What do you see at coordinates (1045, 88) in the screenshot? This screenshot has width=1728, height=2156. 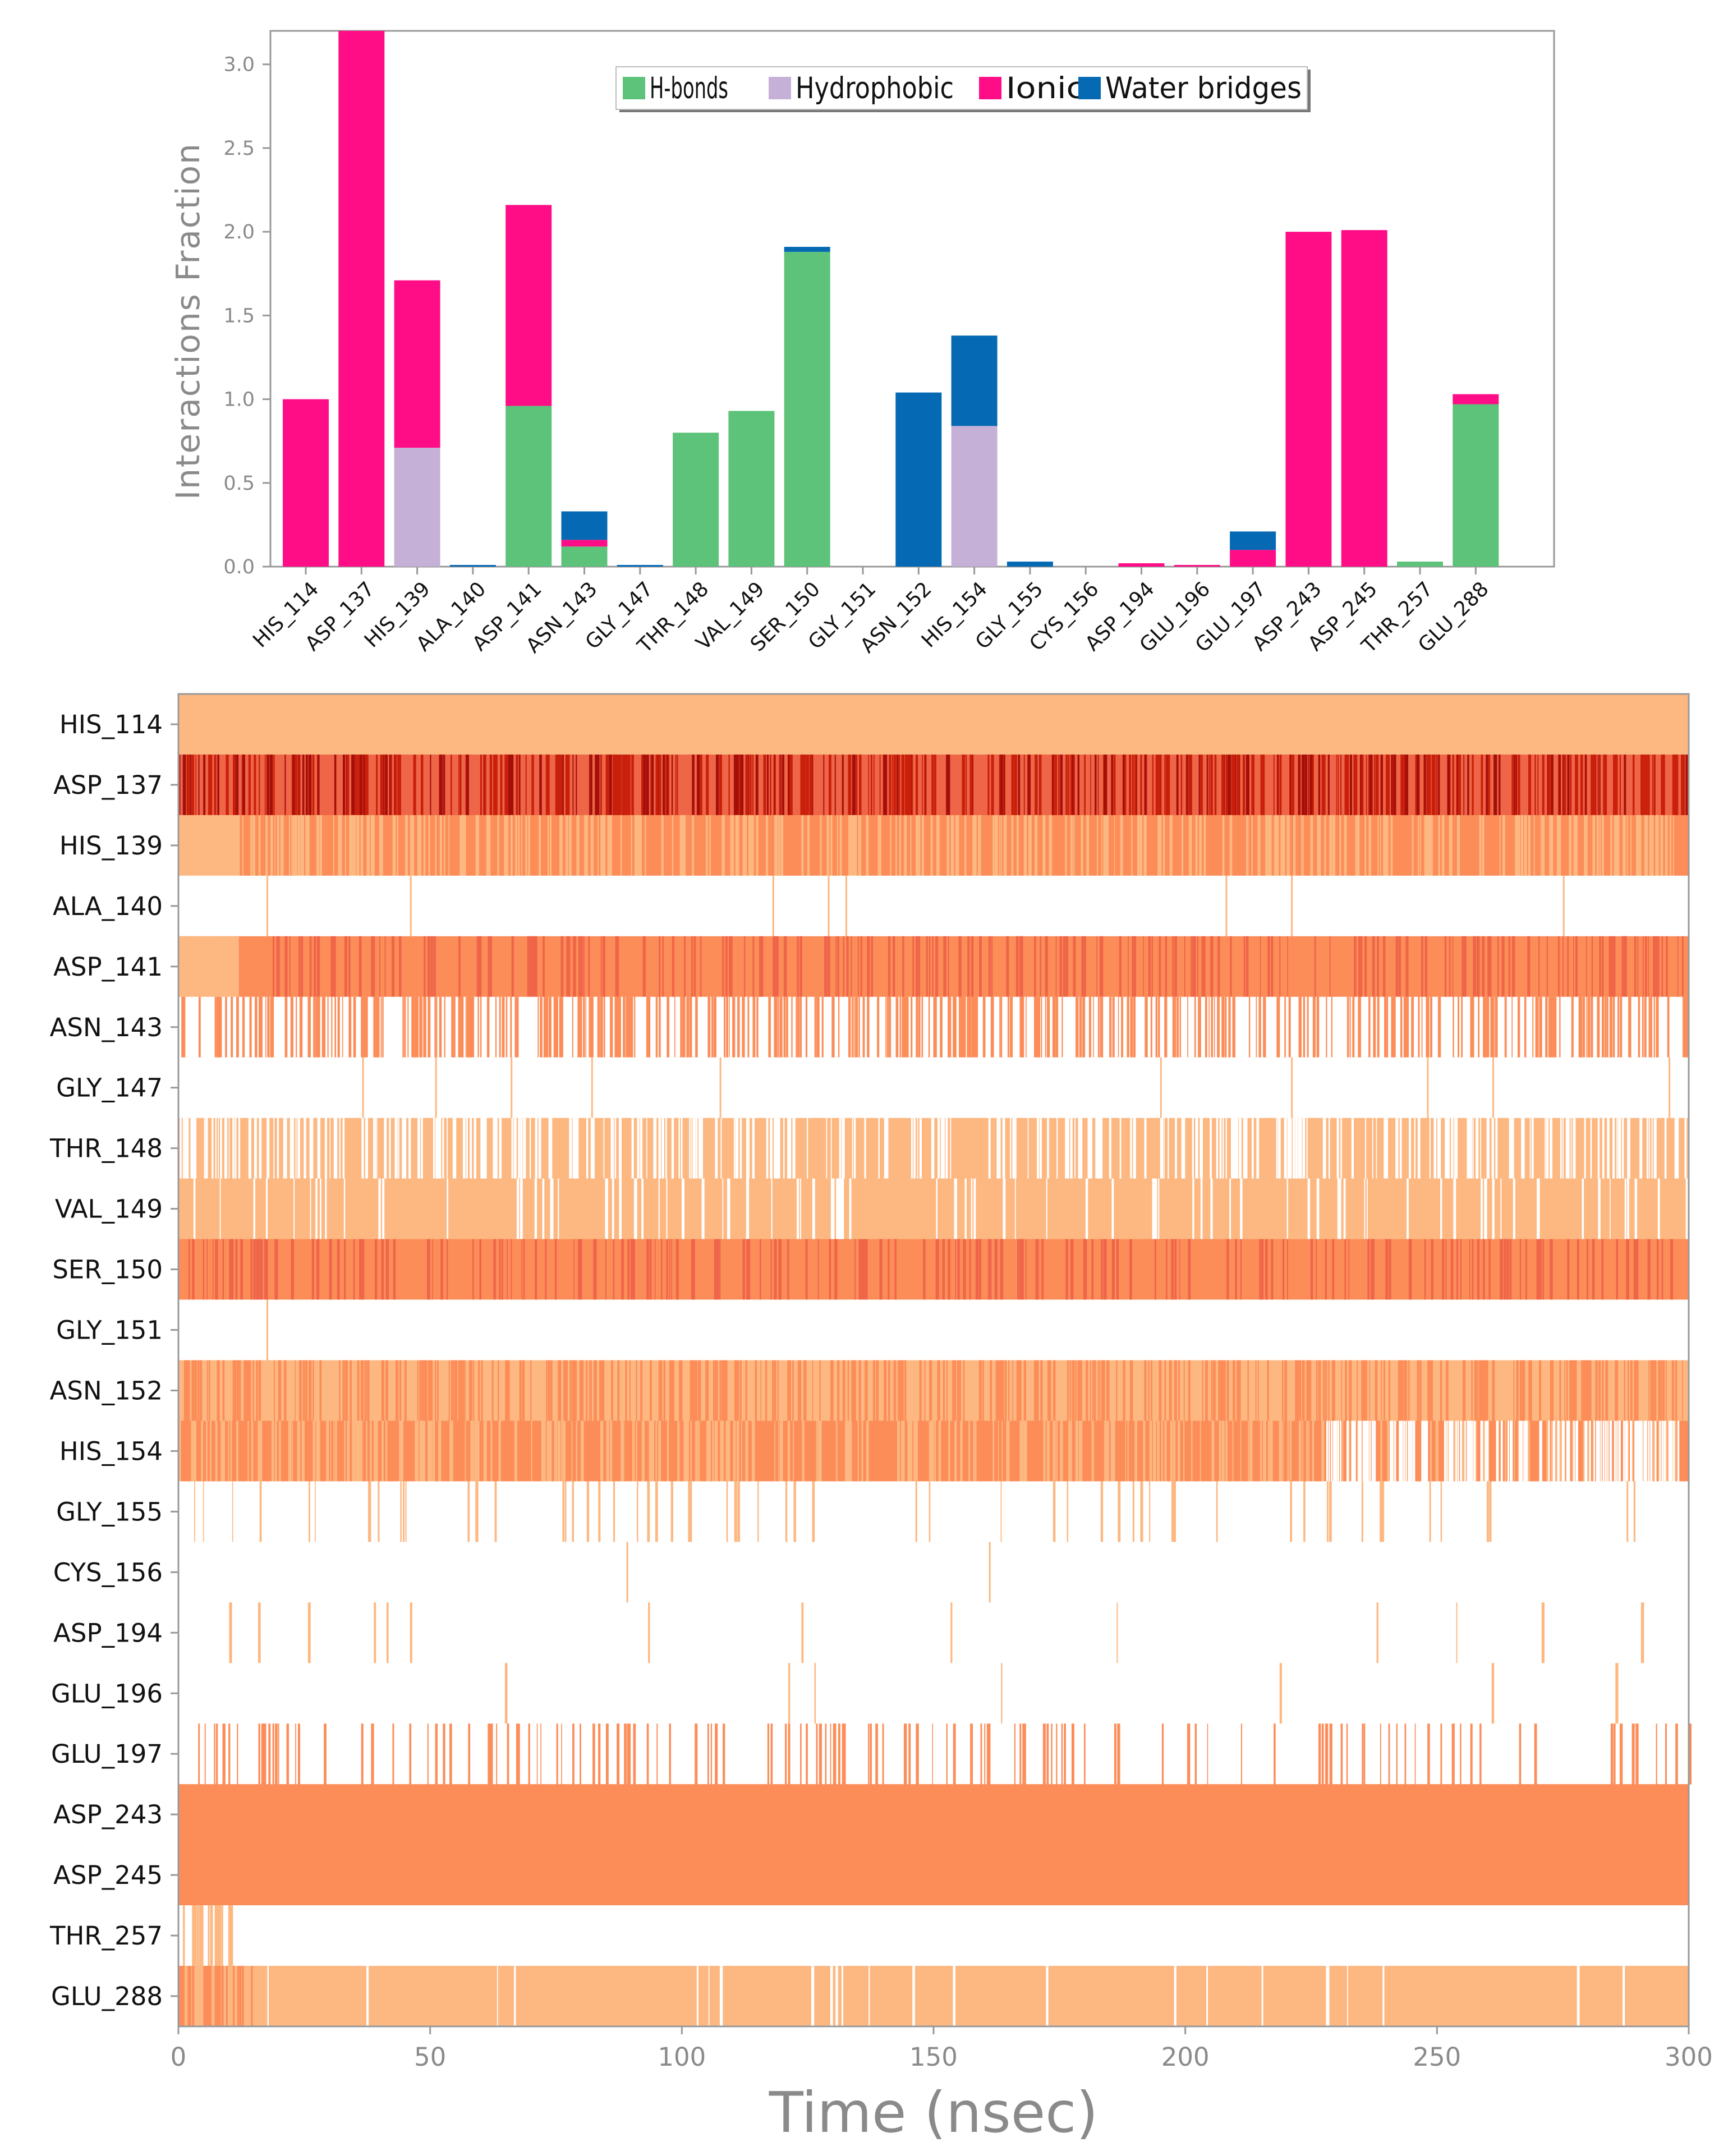 I see `legend-label-ionic: Ionic` at bounding box center [1045, 88].